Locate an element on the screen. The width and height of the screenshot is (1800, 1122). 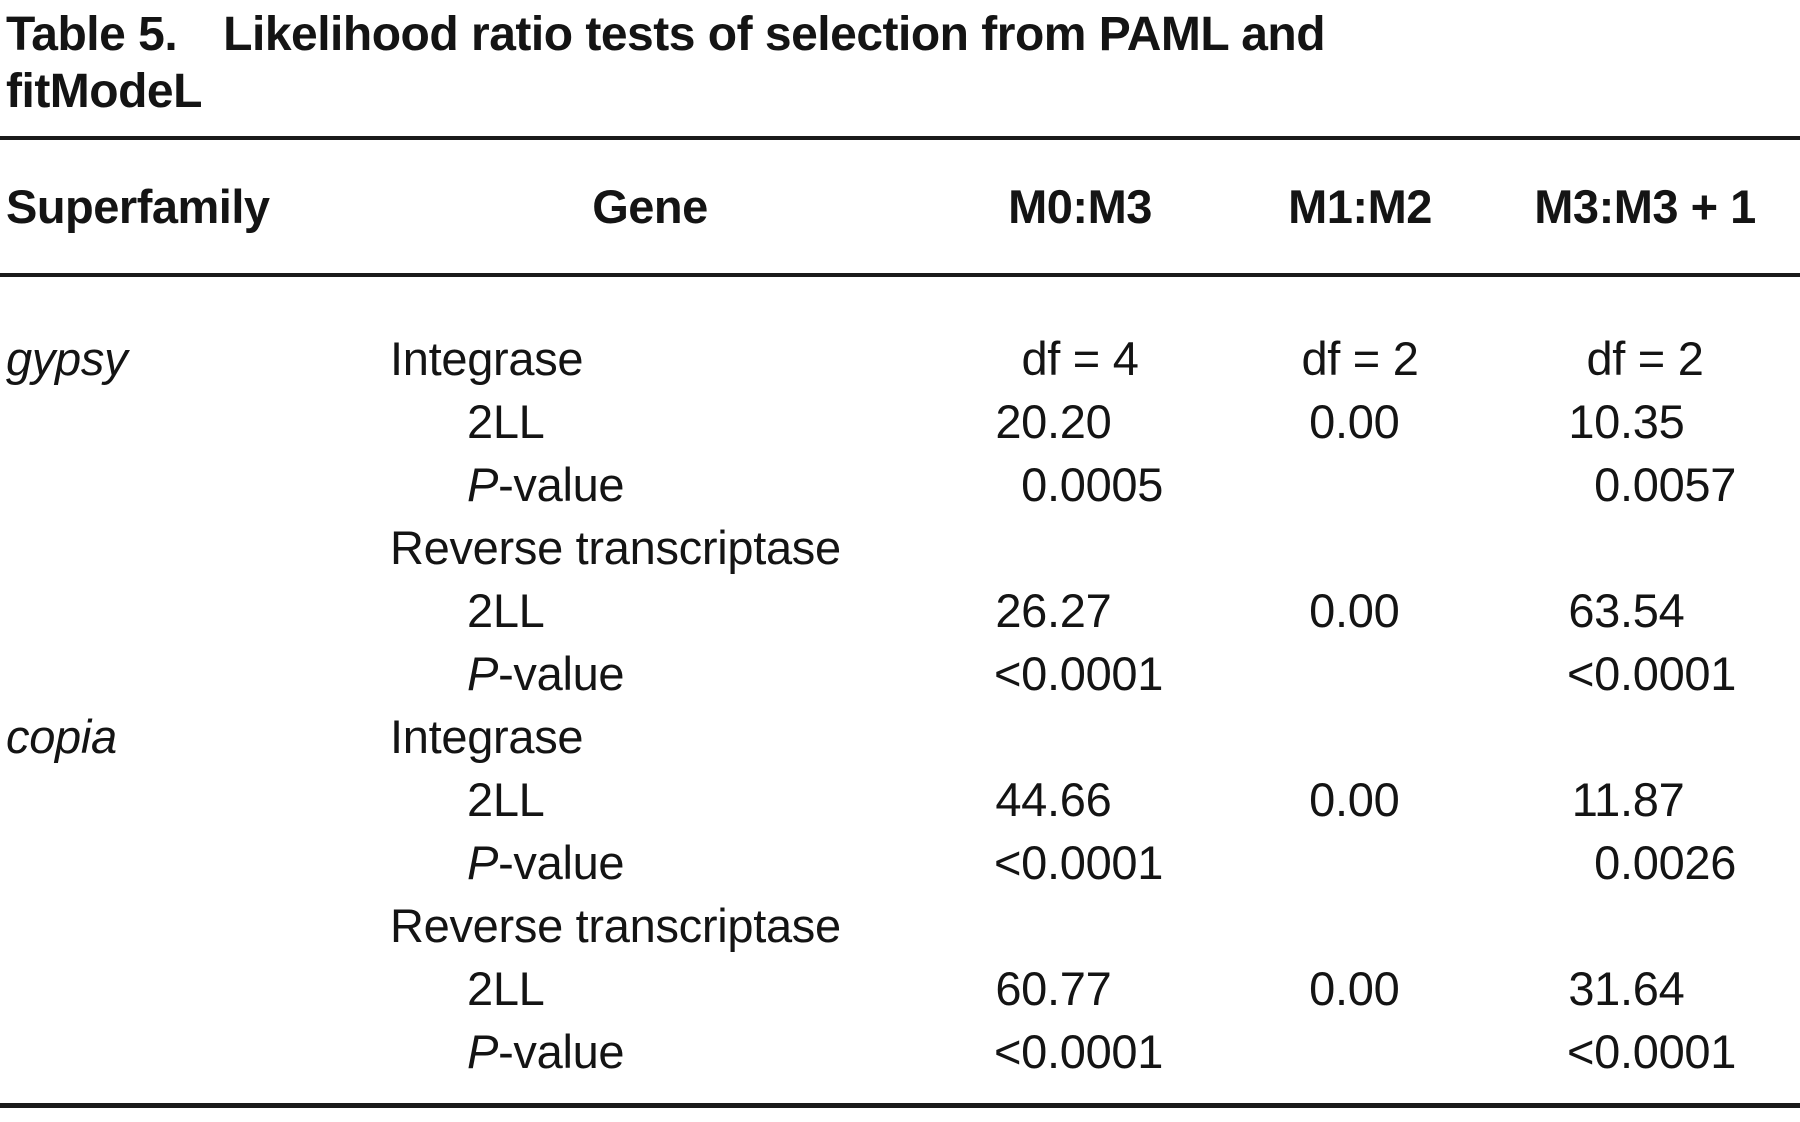
table-row: 2LL 20.20 0.00 10.35 is located at coordinates (900, 421).